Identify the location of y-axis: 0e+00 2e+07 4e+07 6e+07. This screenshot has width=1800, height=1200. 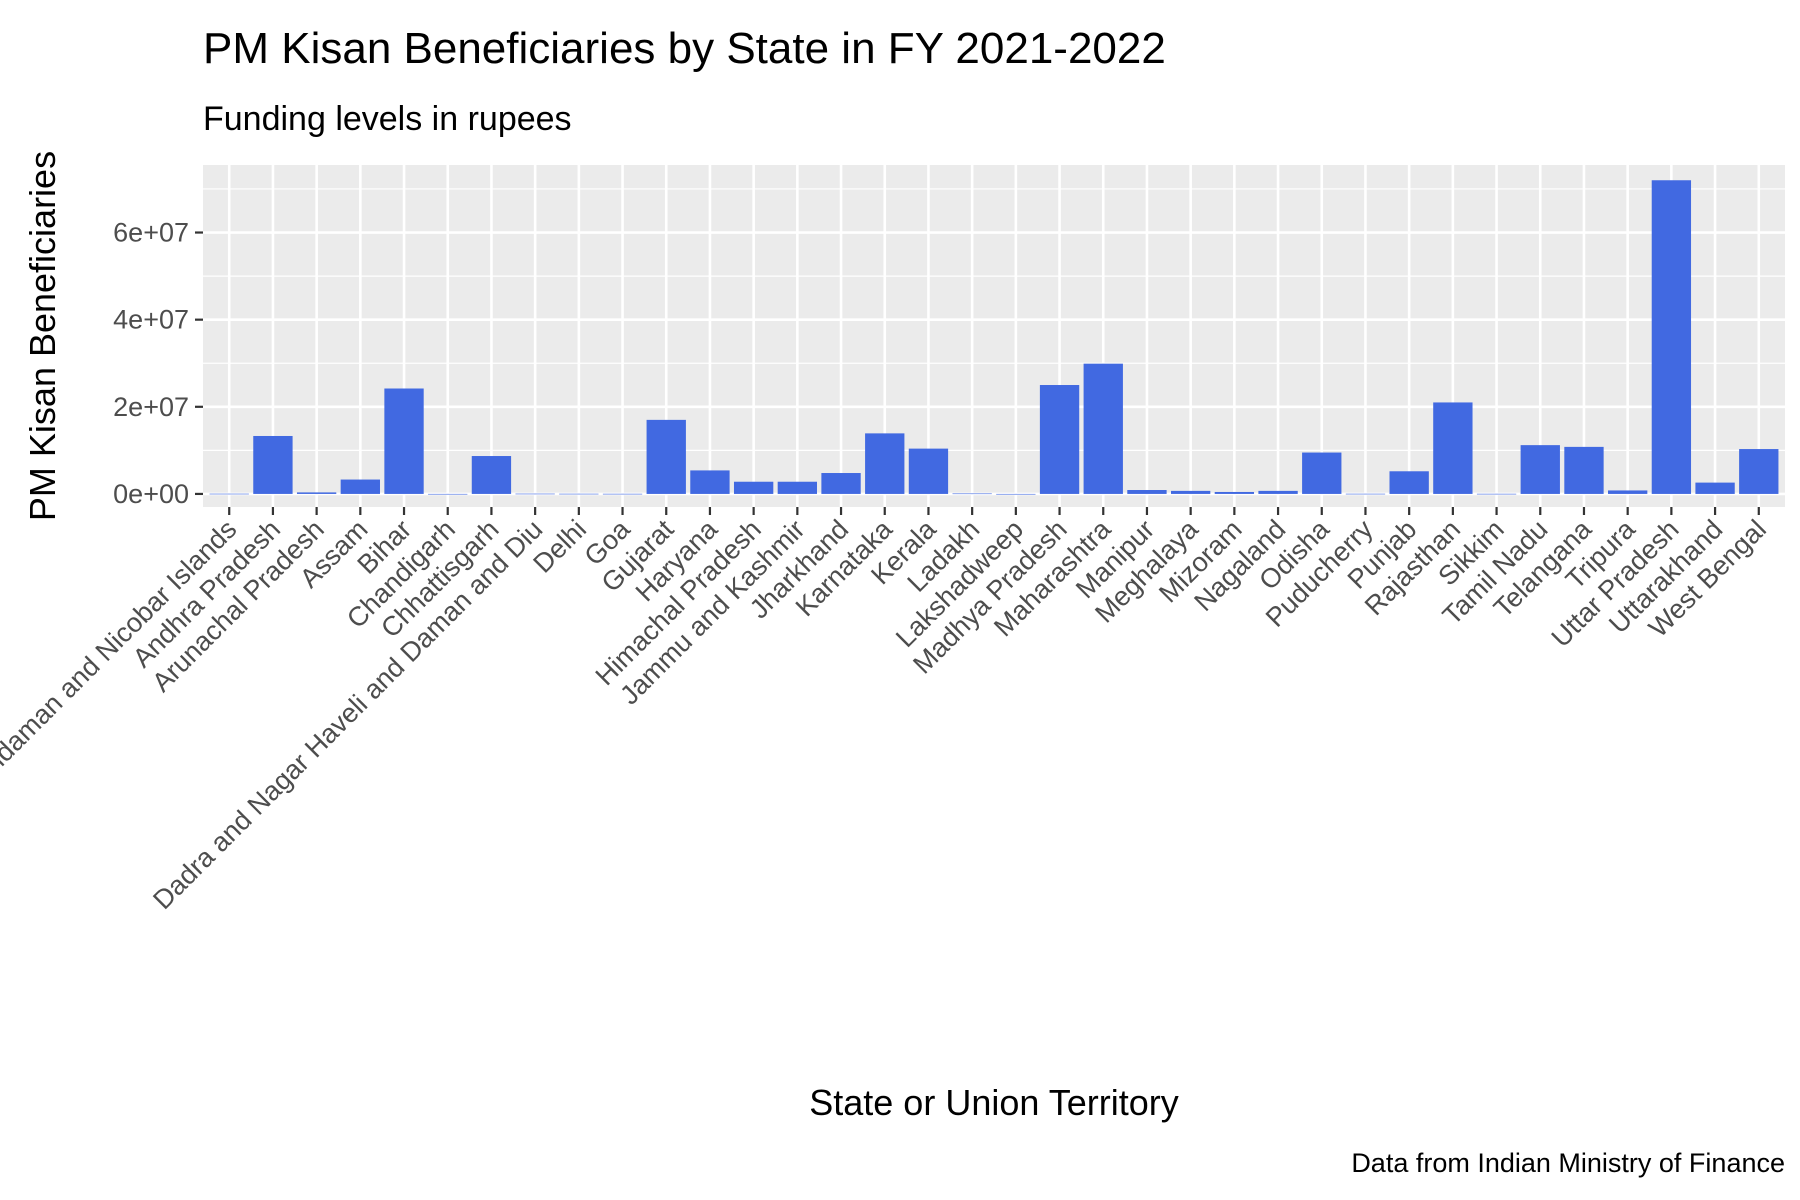
(158, 363).